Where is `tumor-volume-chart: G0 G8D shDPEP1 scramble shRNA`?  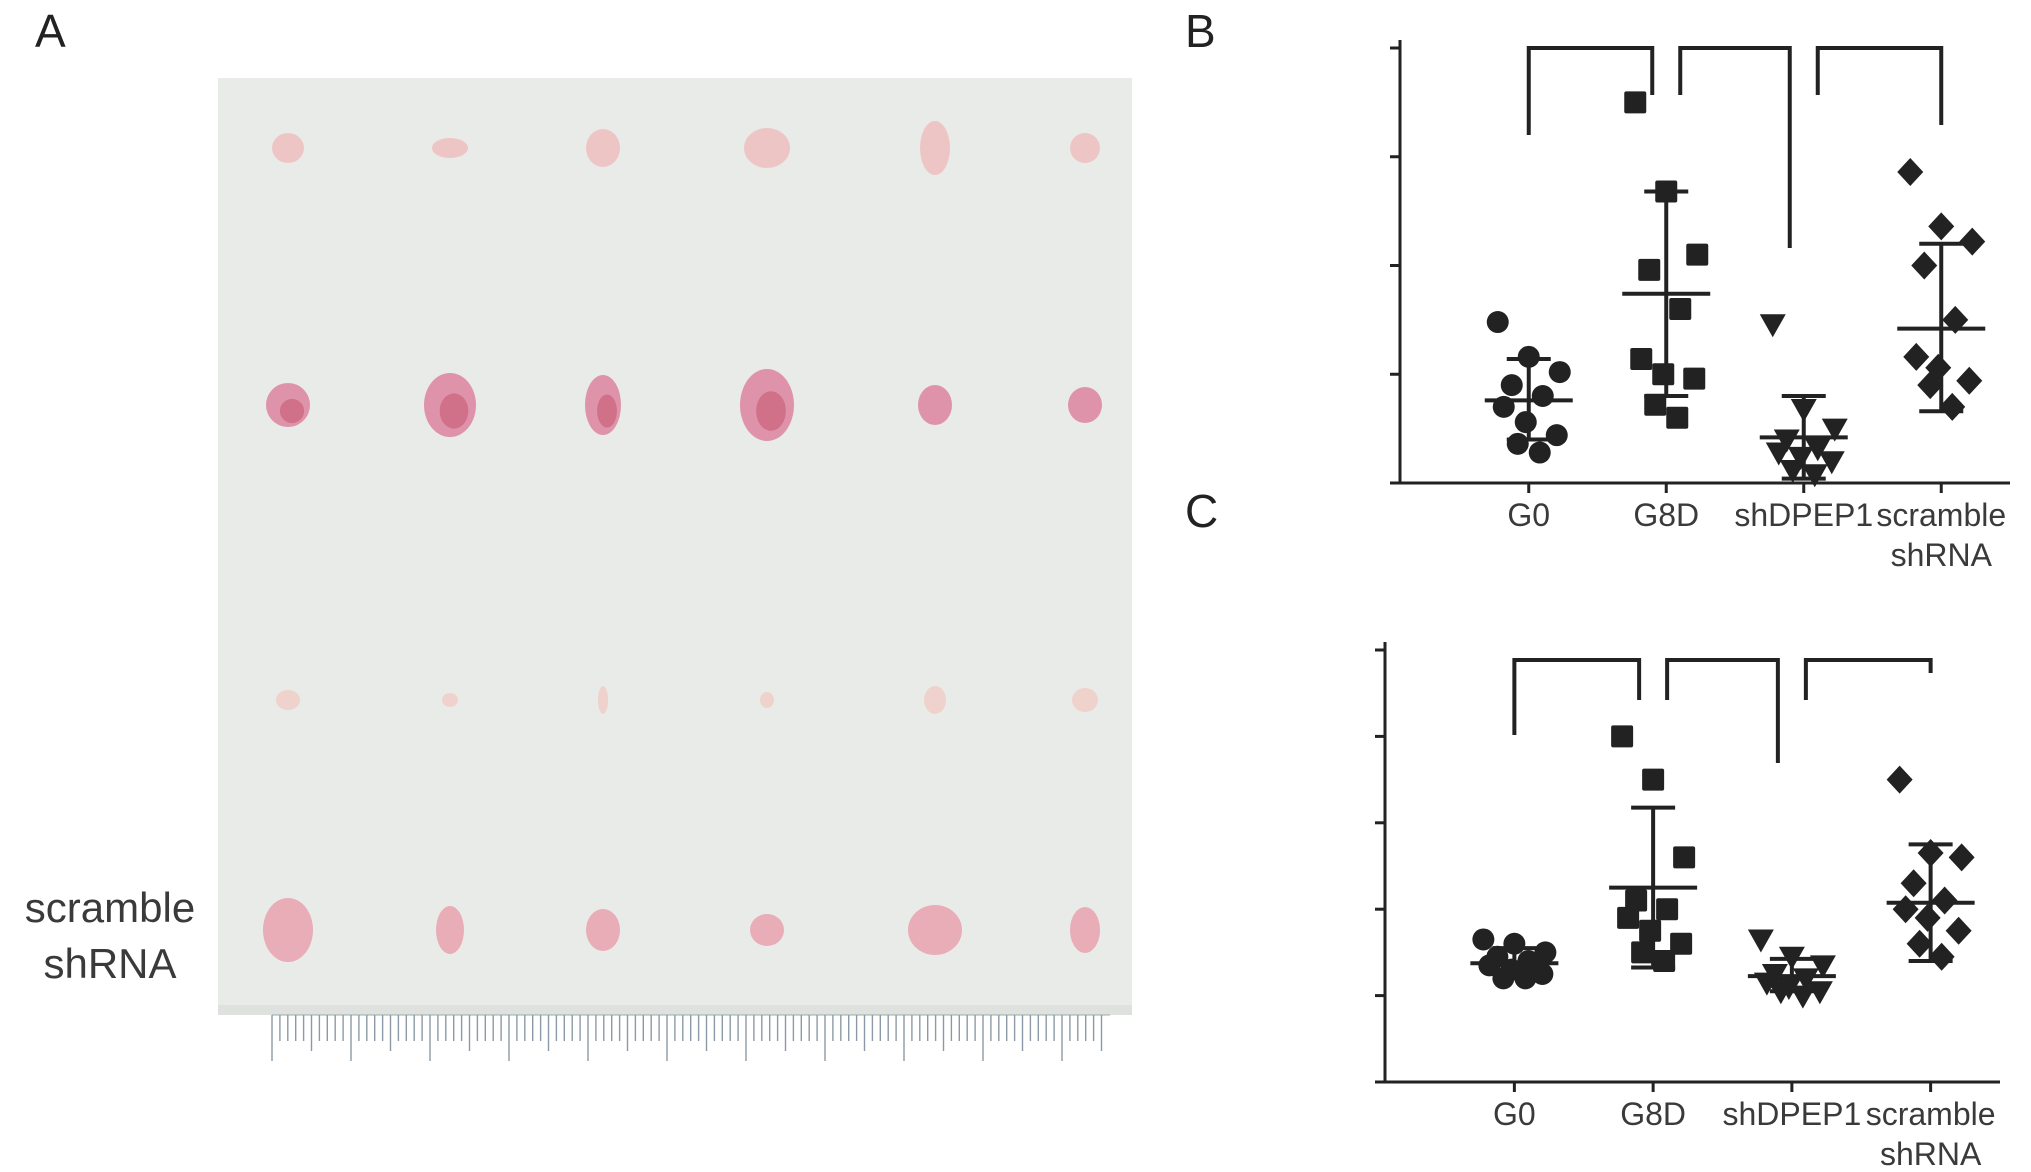
tumor-volume-chart: G0 G8D shDPEP1 scramble shRNA is located at coordinates (1687, 907).